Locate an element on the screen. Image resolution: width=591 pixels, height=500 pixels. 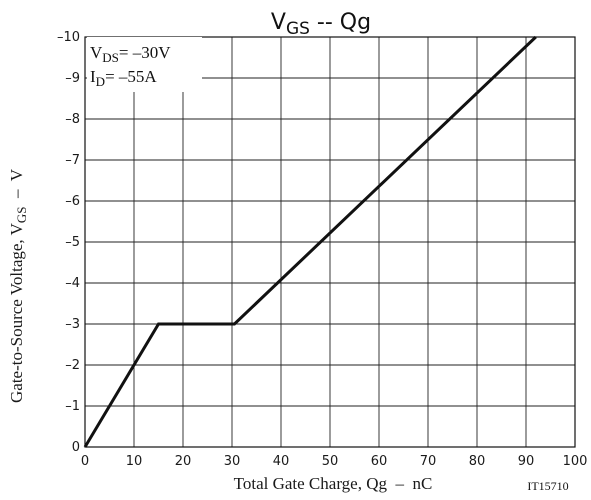
x-tick-label: 10 is located at coordinates (134, 461).